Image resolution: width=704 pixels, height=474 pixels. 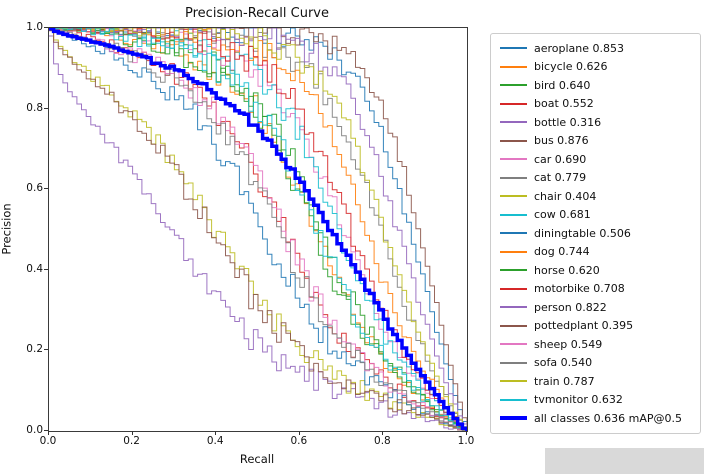 What do you see at coordinates (299, 441) in the screenshot?
I see `x-tick-label: 0.6` at bounding box center [299, 441].